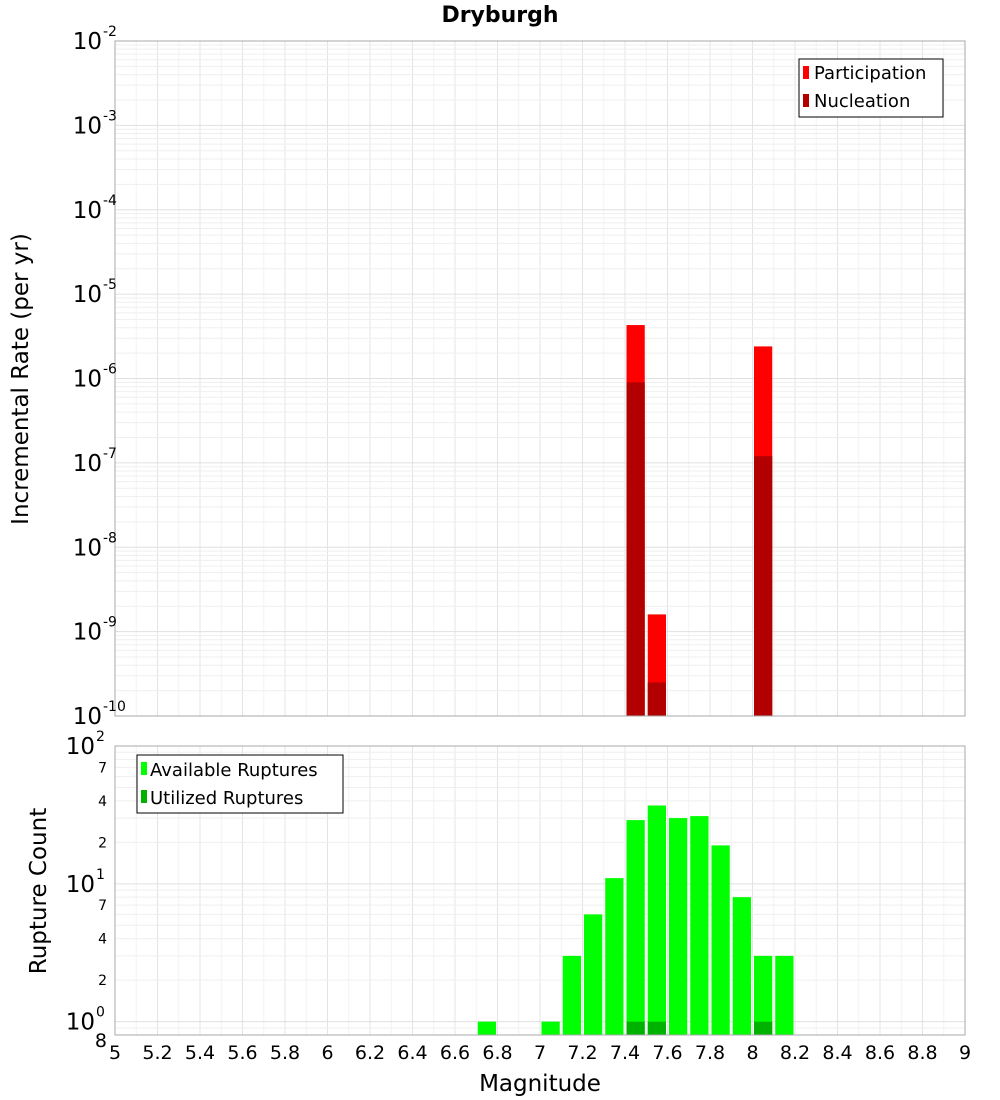 The height and width of the screenshot is (1100, 1000). What do you see at coordinates (114, 707) in the screenshot?
I see `top-y-tick-exp: -10` at bounding box center [114, 707].